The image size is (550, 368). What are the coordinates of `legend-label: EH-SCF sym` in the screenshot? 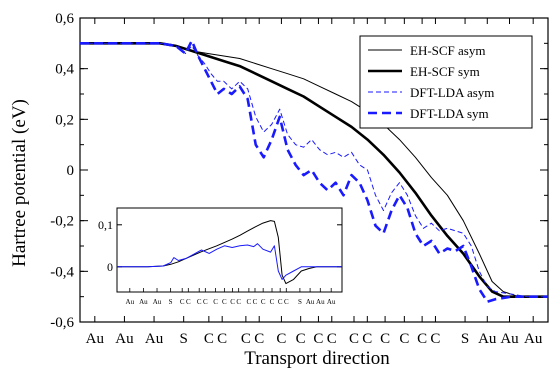 It's located at (445, 71).